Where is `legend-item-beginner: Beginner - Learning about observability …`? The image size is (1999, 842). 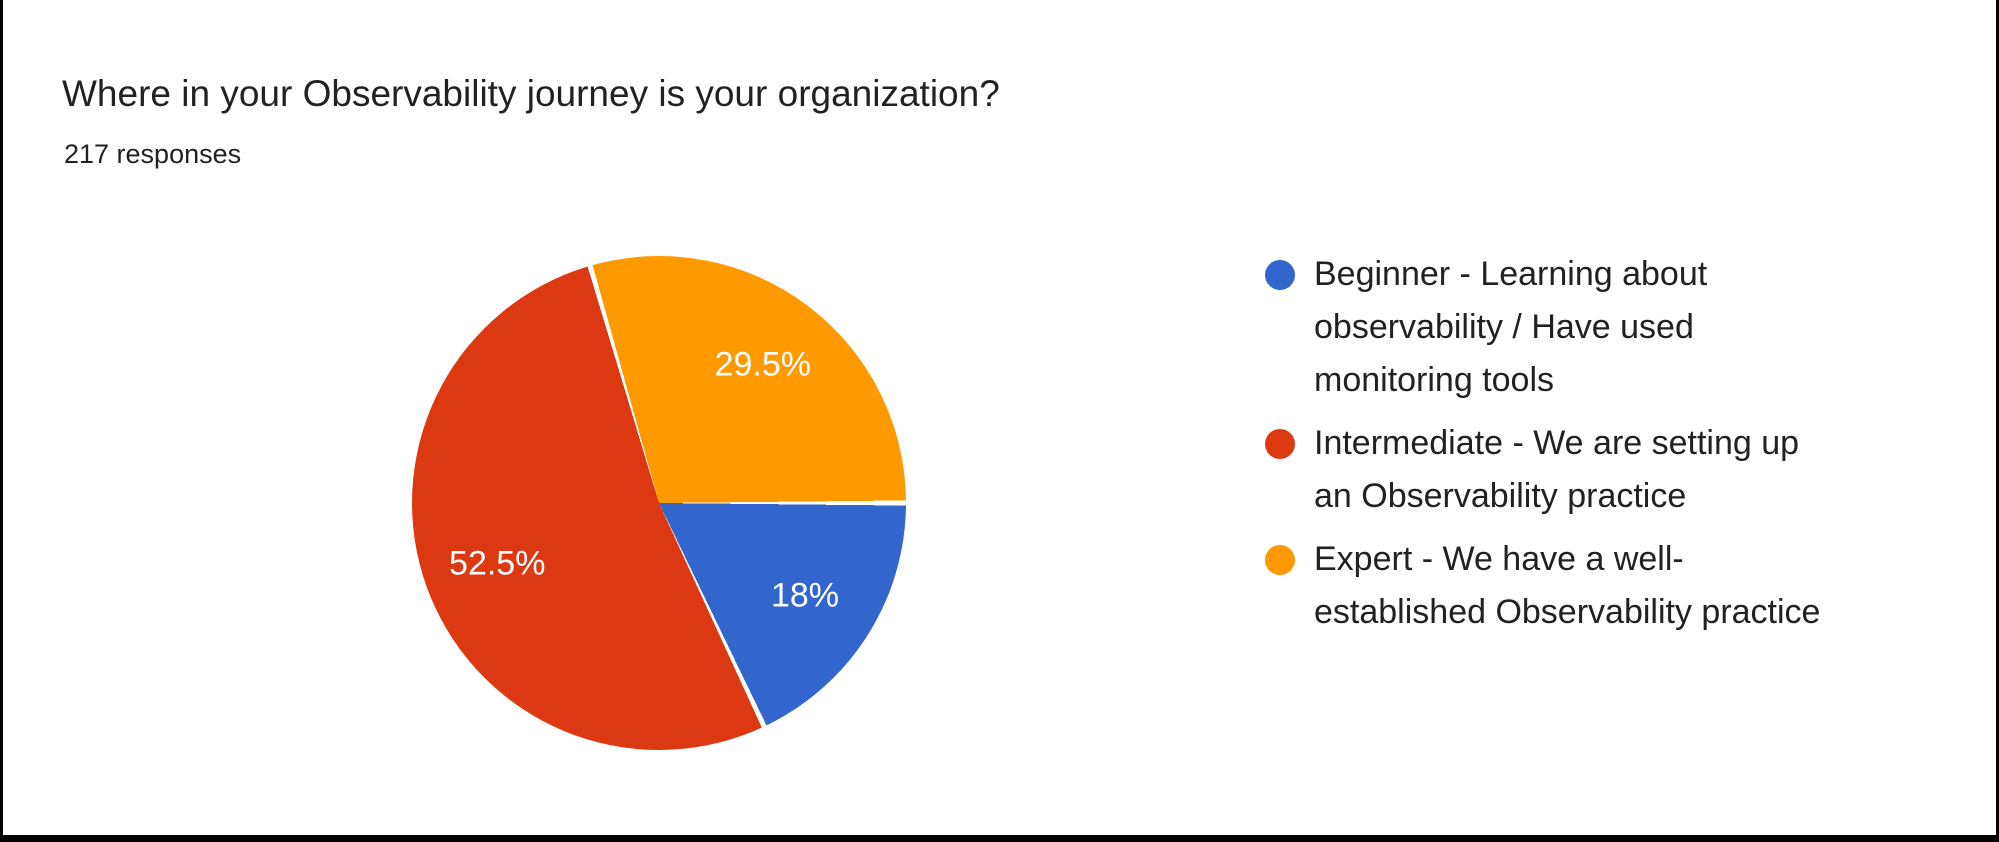
legend-item-beginner: Beginner - Learning about observability … is located at coordinates (1545, 327).